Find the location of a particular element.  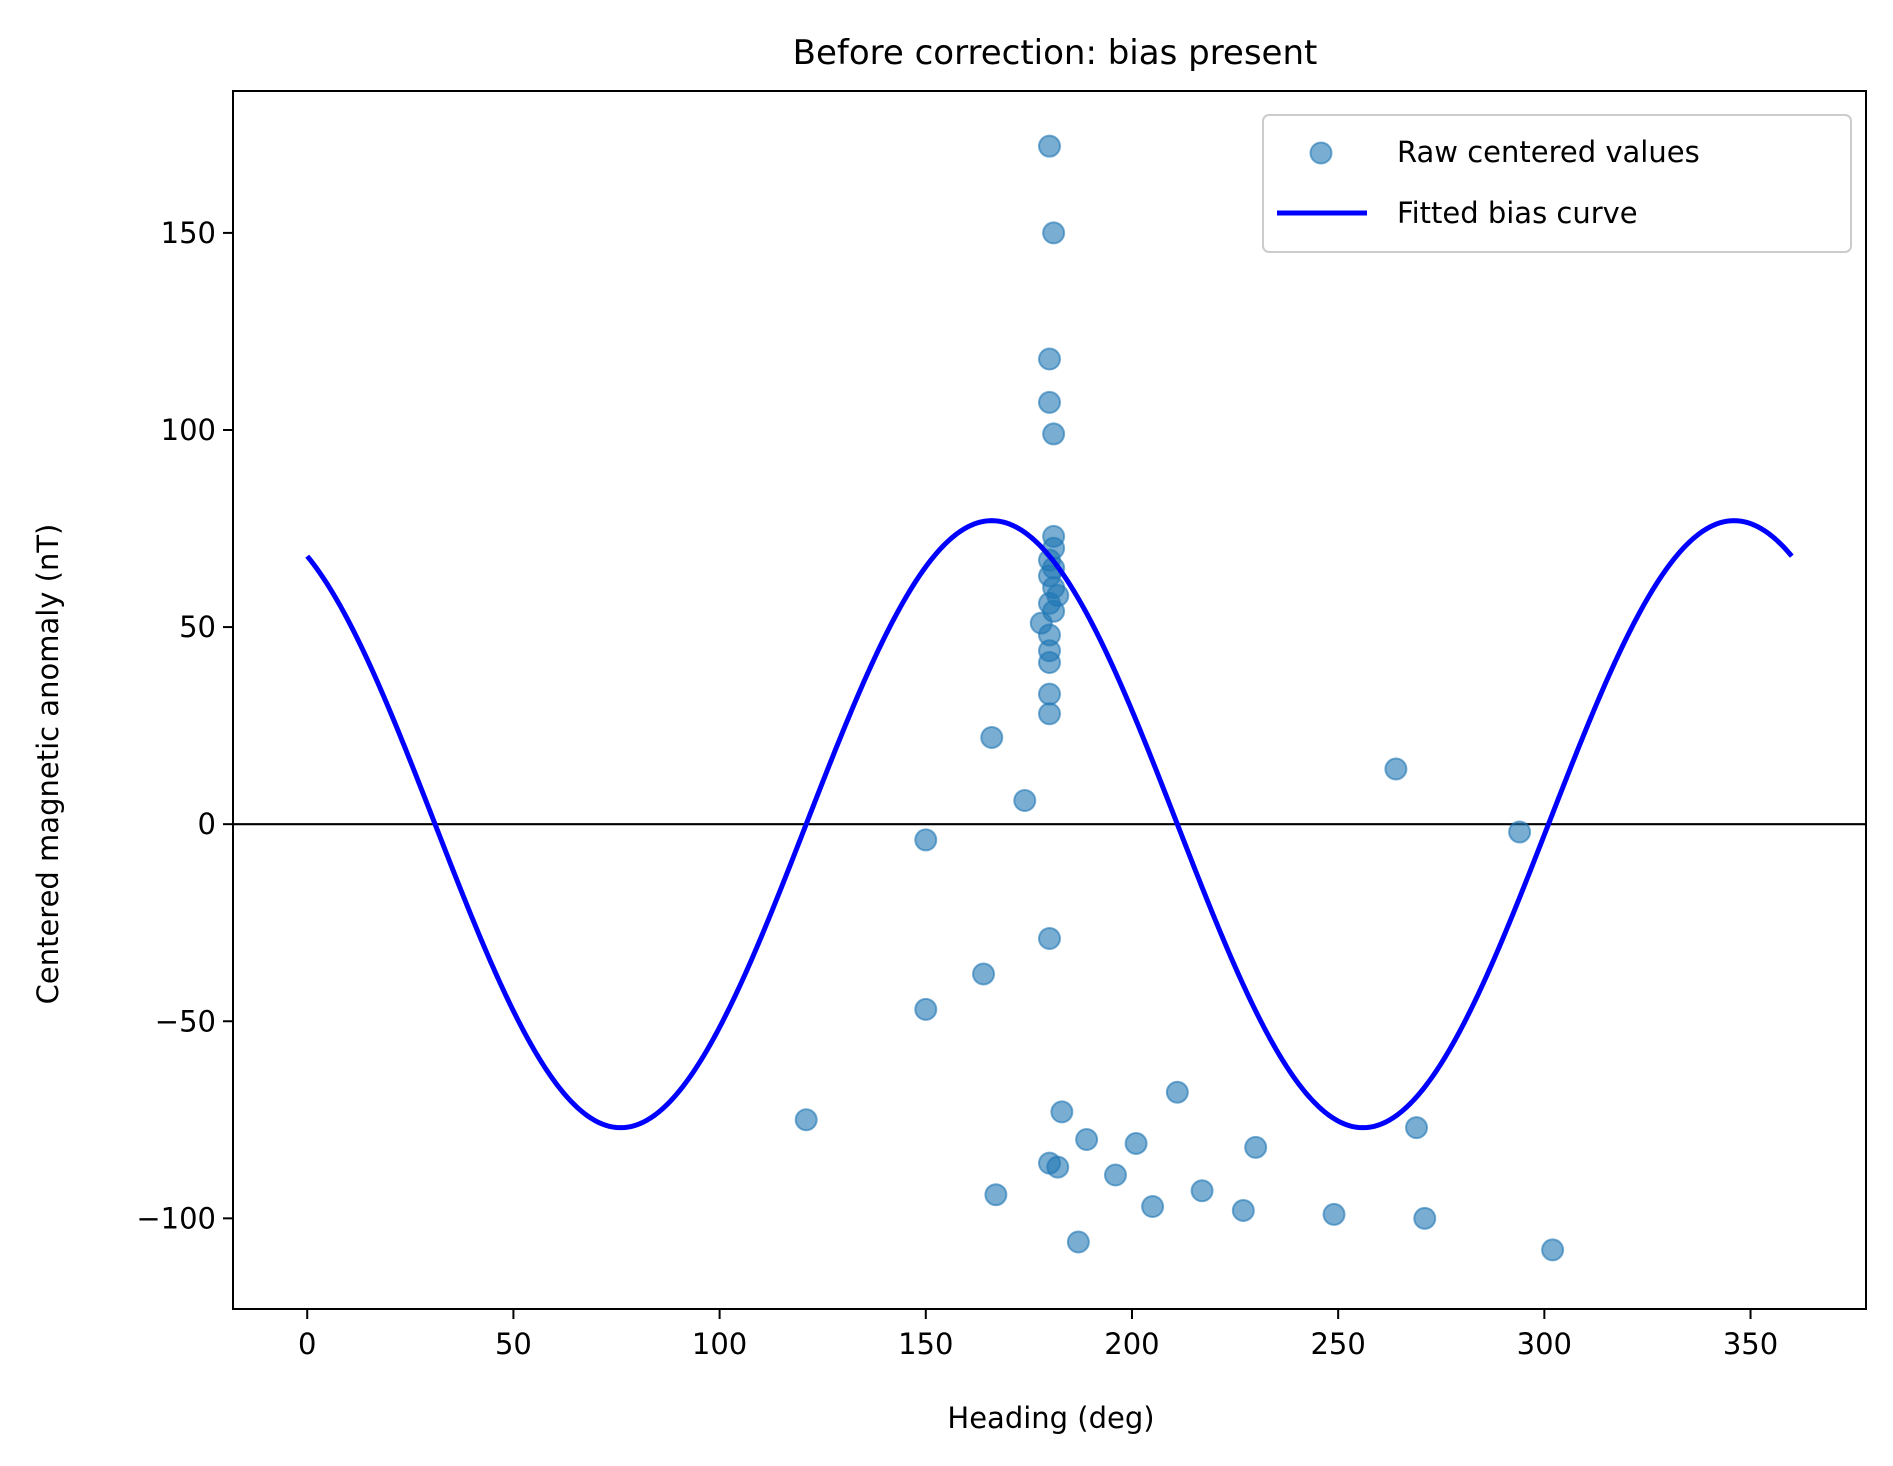

x-tick-label-100: 100 is located at coordinates (719, 1344).